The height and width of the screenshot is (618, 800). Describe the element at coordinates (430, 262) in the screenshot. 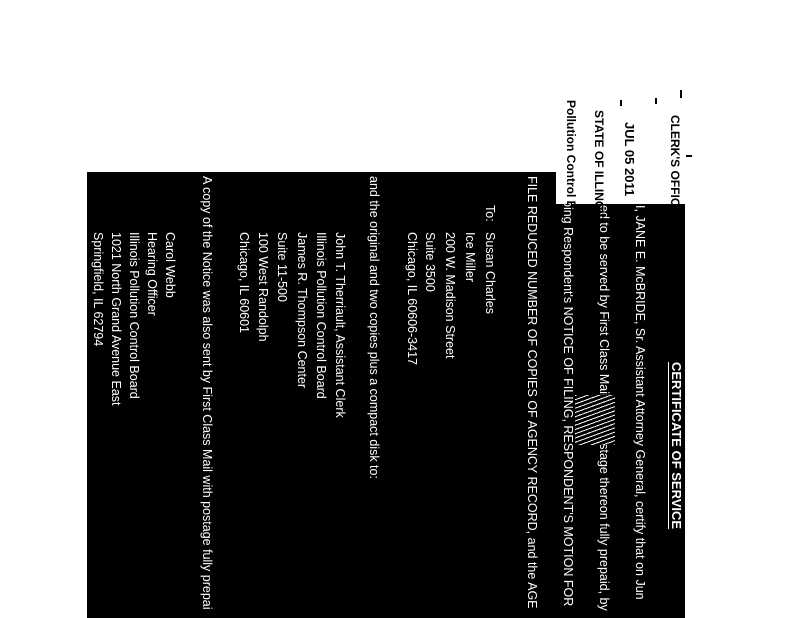

I see `recipient1-line: Suite 3500` at that location.